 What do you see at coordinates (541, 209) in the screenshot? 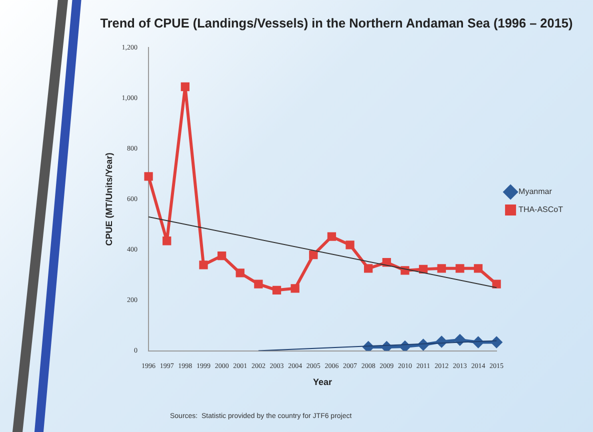
I see `legend-label: THA-ASCoT` at bounding box center [541, 209].